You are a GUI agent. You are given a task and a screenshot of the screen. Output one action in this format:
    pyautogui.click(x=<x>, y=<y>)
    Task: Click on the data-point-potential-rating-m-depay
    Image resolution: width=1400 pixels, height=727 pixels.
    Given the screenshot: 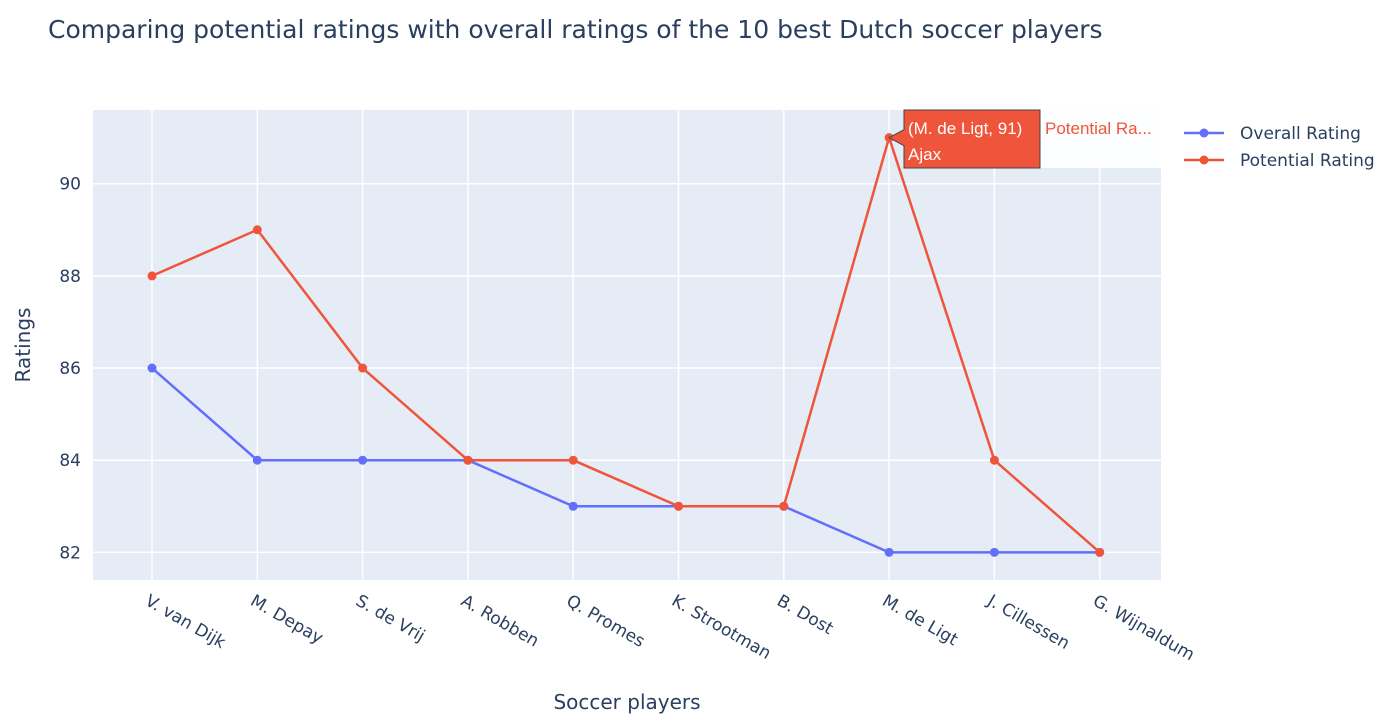 What is the action you would take?
    pyautogui.click(x=257, y=230)
    